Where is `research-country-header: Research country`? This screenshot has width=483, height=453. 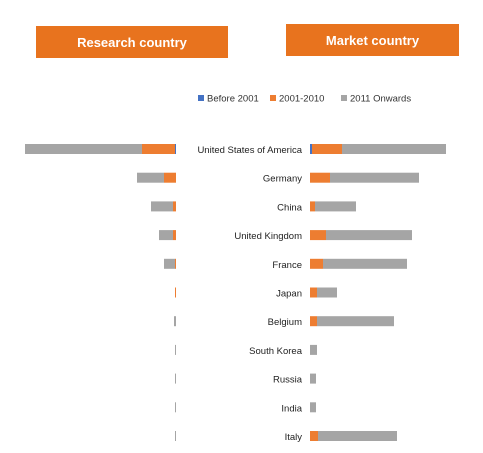 research-country-header: Research country is located at coordinates (132, 42).